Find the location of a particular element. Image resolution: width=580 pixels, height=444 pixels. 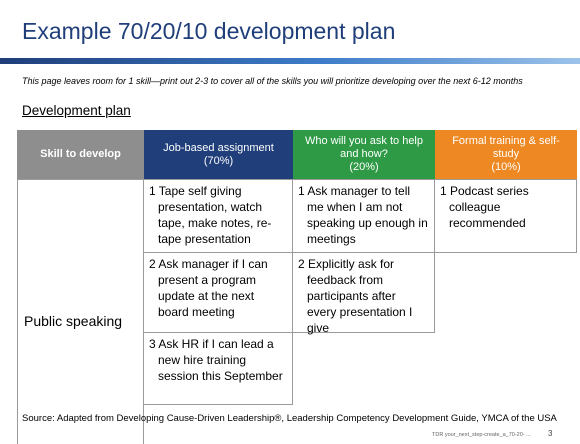

header-ask-line1: Who will you ask to help and how? is located at coordinates (364, 147).